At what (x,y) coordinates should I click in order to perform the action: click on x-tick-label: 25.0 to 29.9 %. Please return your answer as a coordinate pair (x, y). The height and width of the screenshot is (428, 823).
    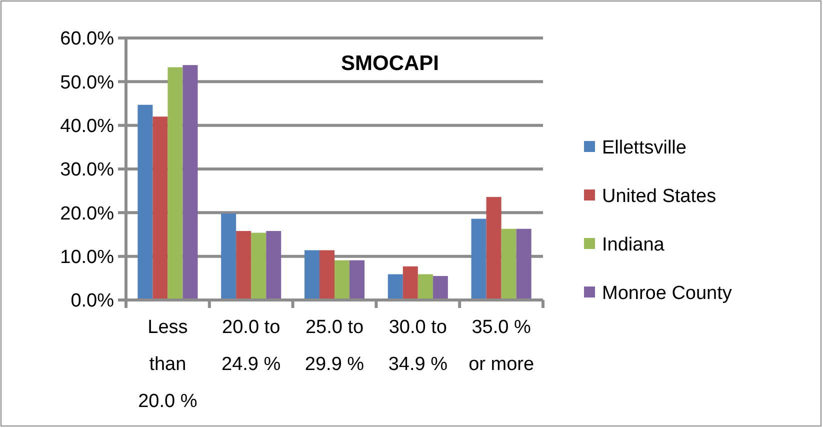
    Looking at the image, I should click on (334, 346).